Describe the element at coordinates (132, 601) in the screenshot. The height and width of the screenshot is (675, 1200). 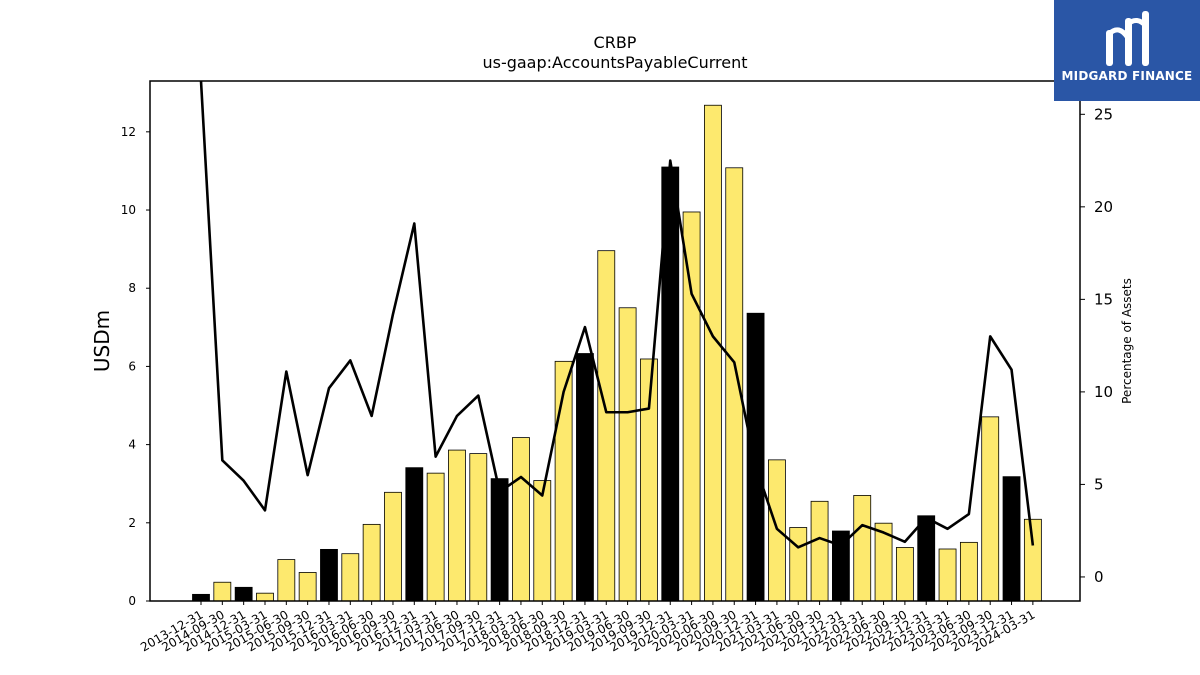
I see `y-tick-label: 0` at that location.